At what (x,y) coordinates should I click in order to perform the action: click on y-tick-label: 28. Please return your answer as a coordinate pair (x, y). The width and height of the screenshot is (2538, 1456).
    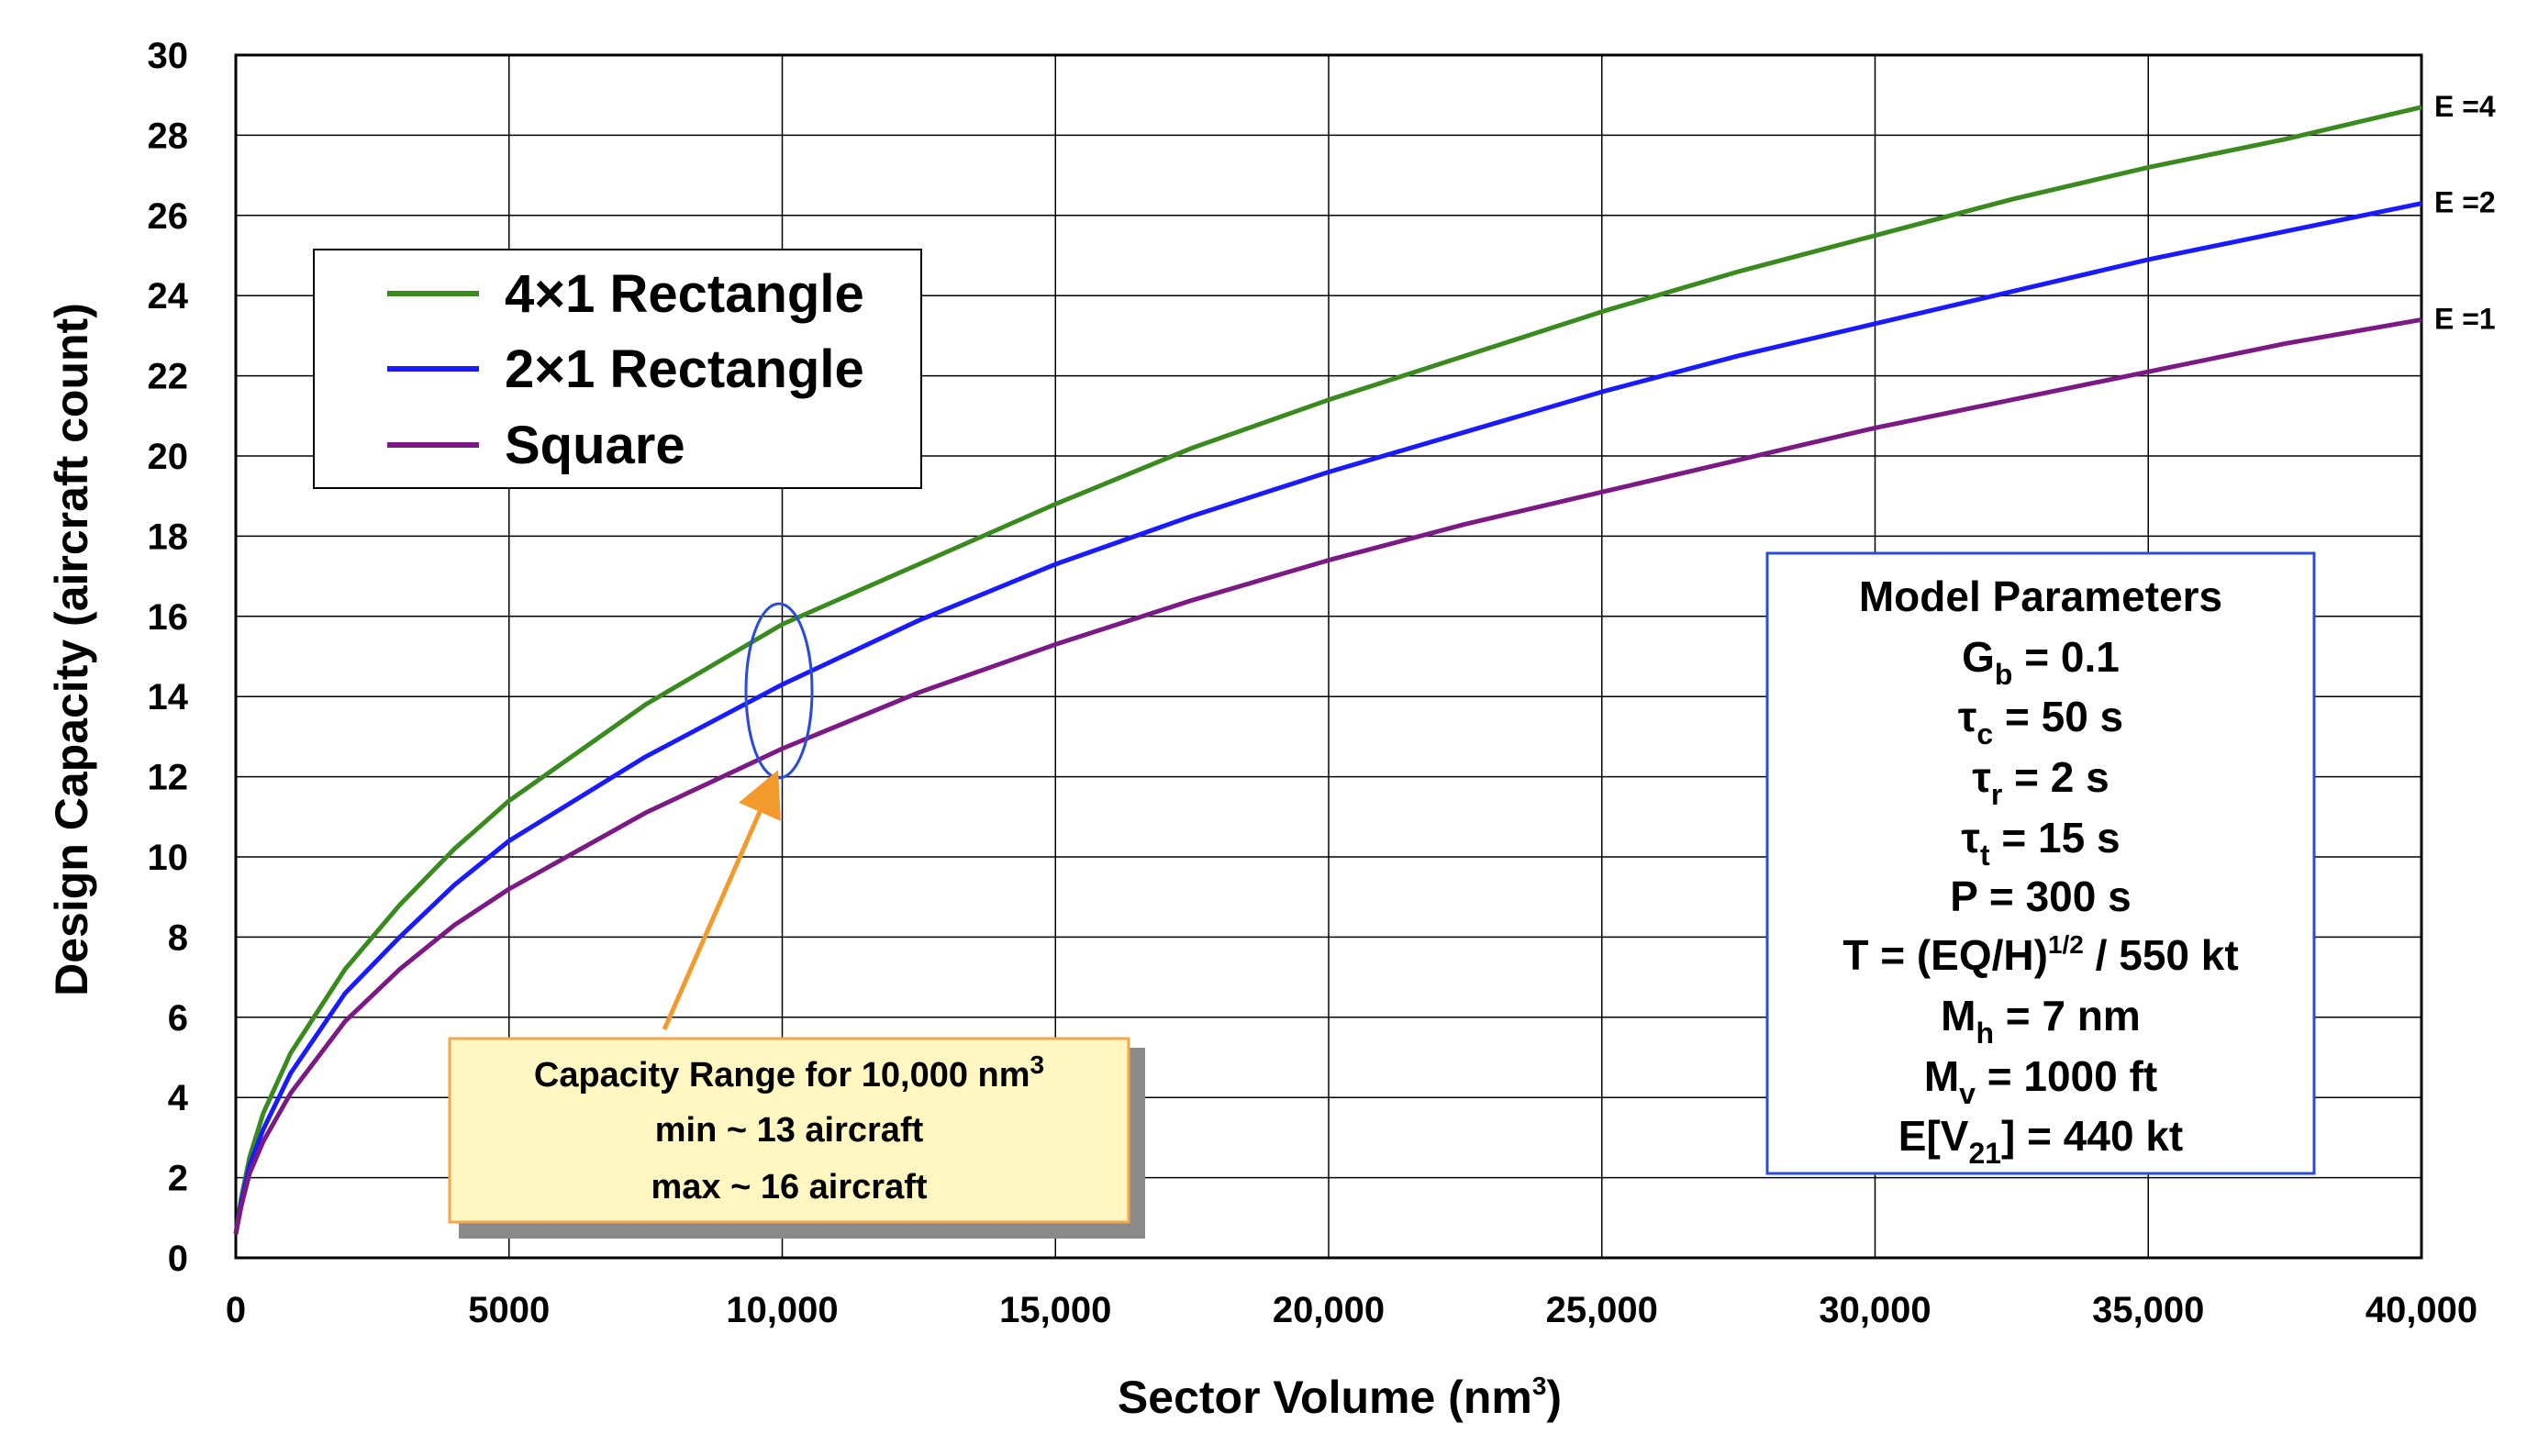
    Looking at the image, I should click on (168, 136).